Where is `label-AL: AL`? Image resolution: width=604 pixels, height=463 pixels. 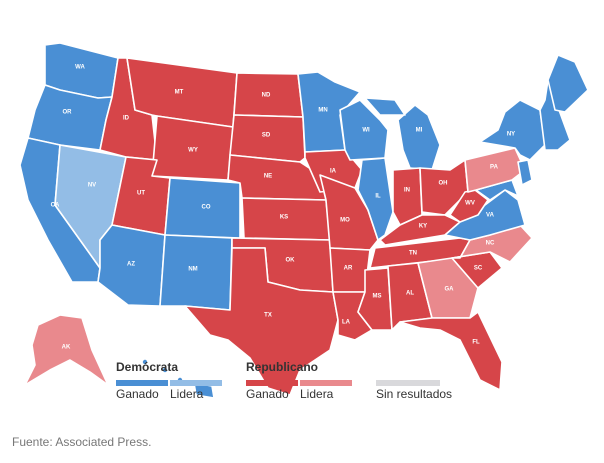 label-AL: AL is located at coordinates (410, 294).